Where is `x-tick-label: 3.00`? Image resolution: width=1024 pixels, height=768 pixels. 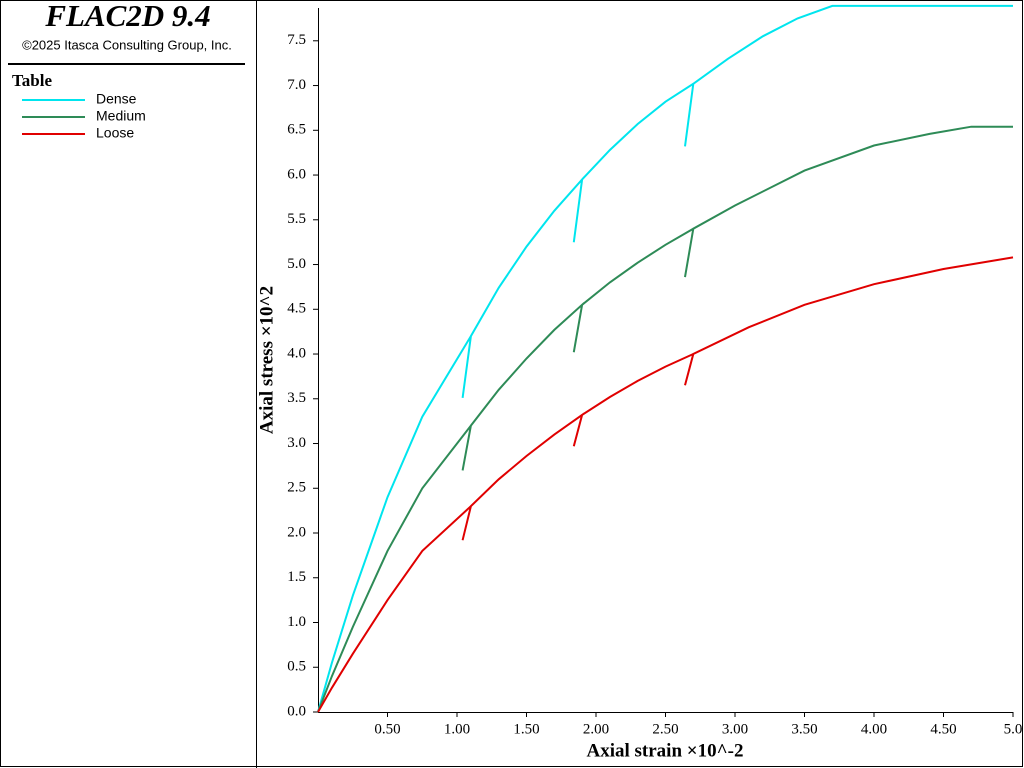
x-tick-label: 3.00 is located at coordinates (735, 729).